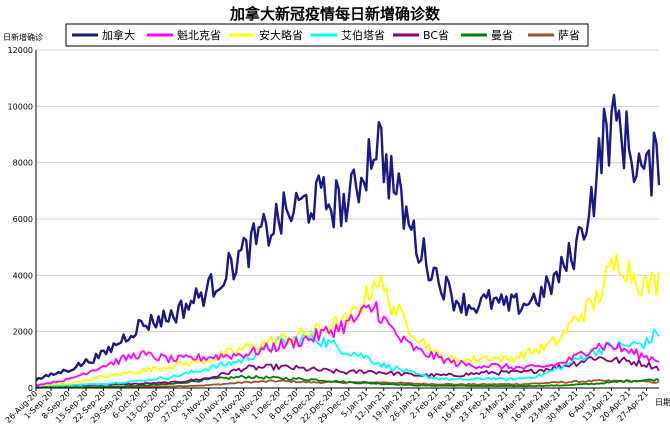 Image resolution: width=670 pixels, height=433 pixels. What do you see at coordinates (335, 14) in the screenshot?
I see `chart-title: 加拿大新冠疫情每日新增确诊数` at bounding box center [335, 14].